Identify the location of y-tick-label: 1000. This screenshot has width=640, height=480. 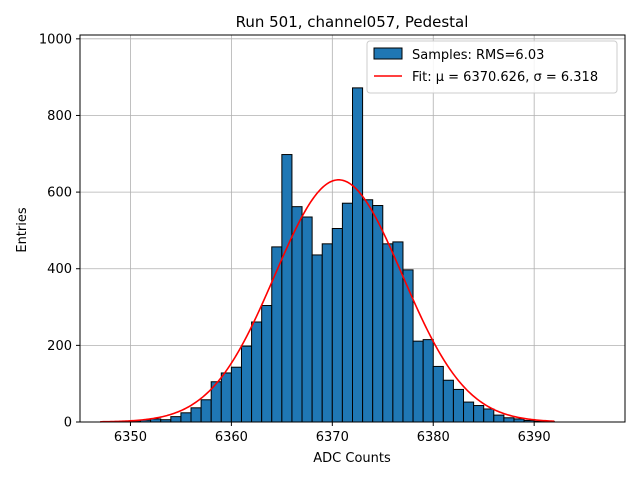
(55, 39).